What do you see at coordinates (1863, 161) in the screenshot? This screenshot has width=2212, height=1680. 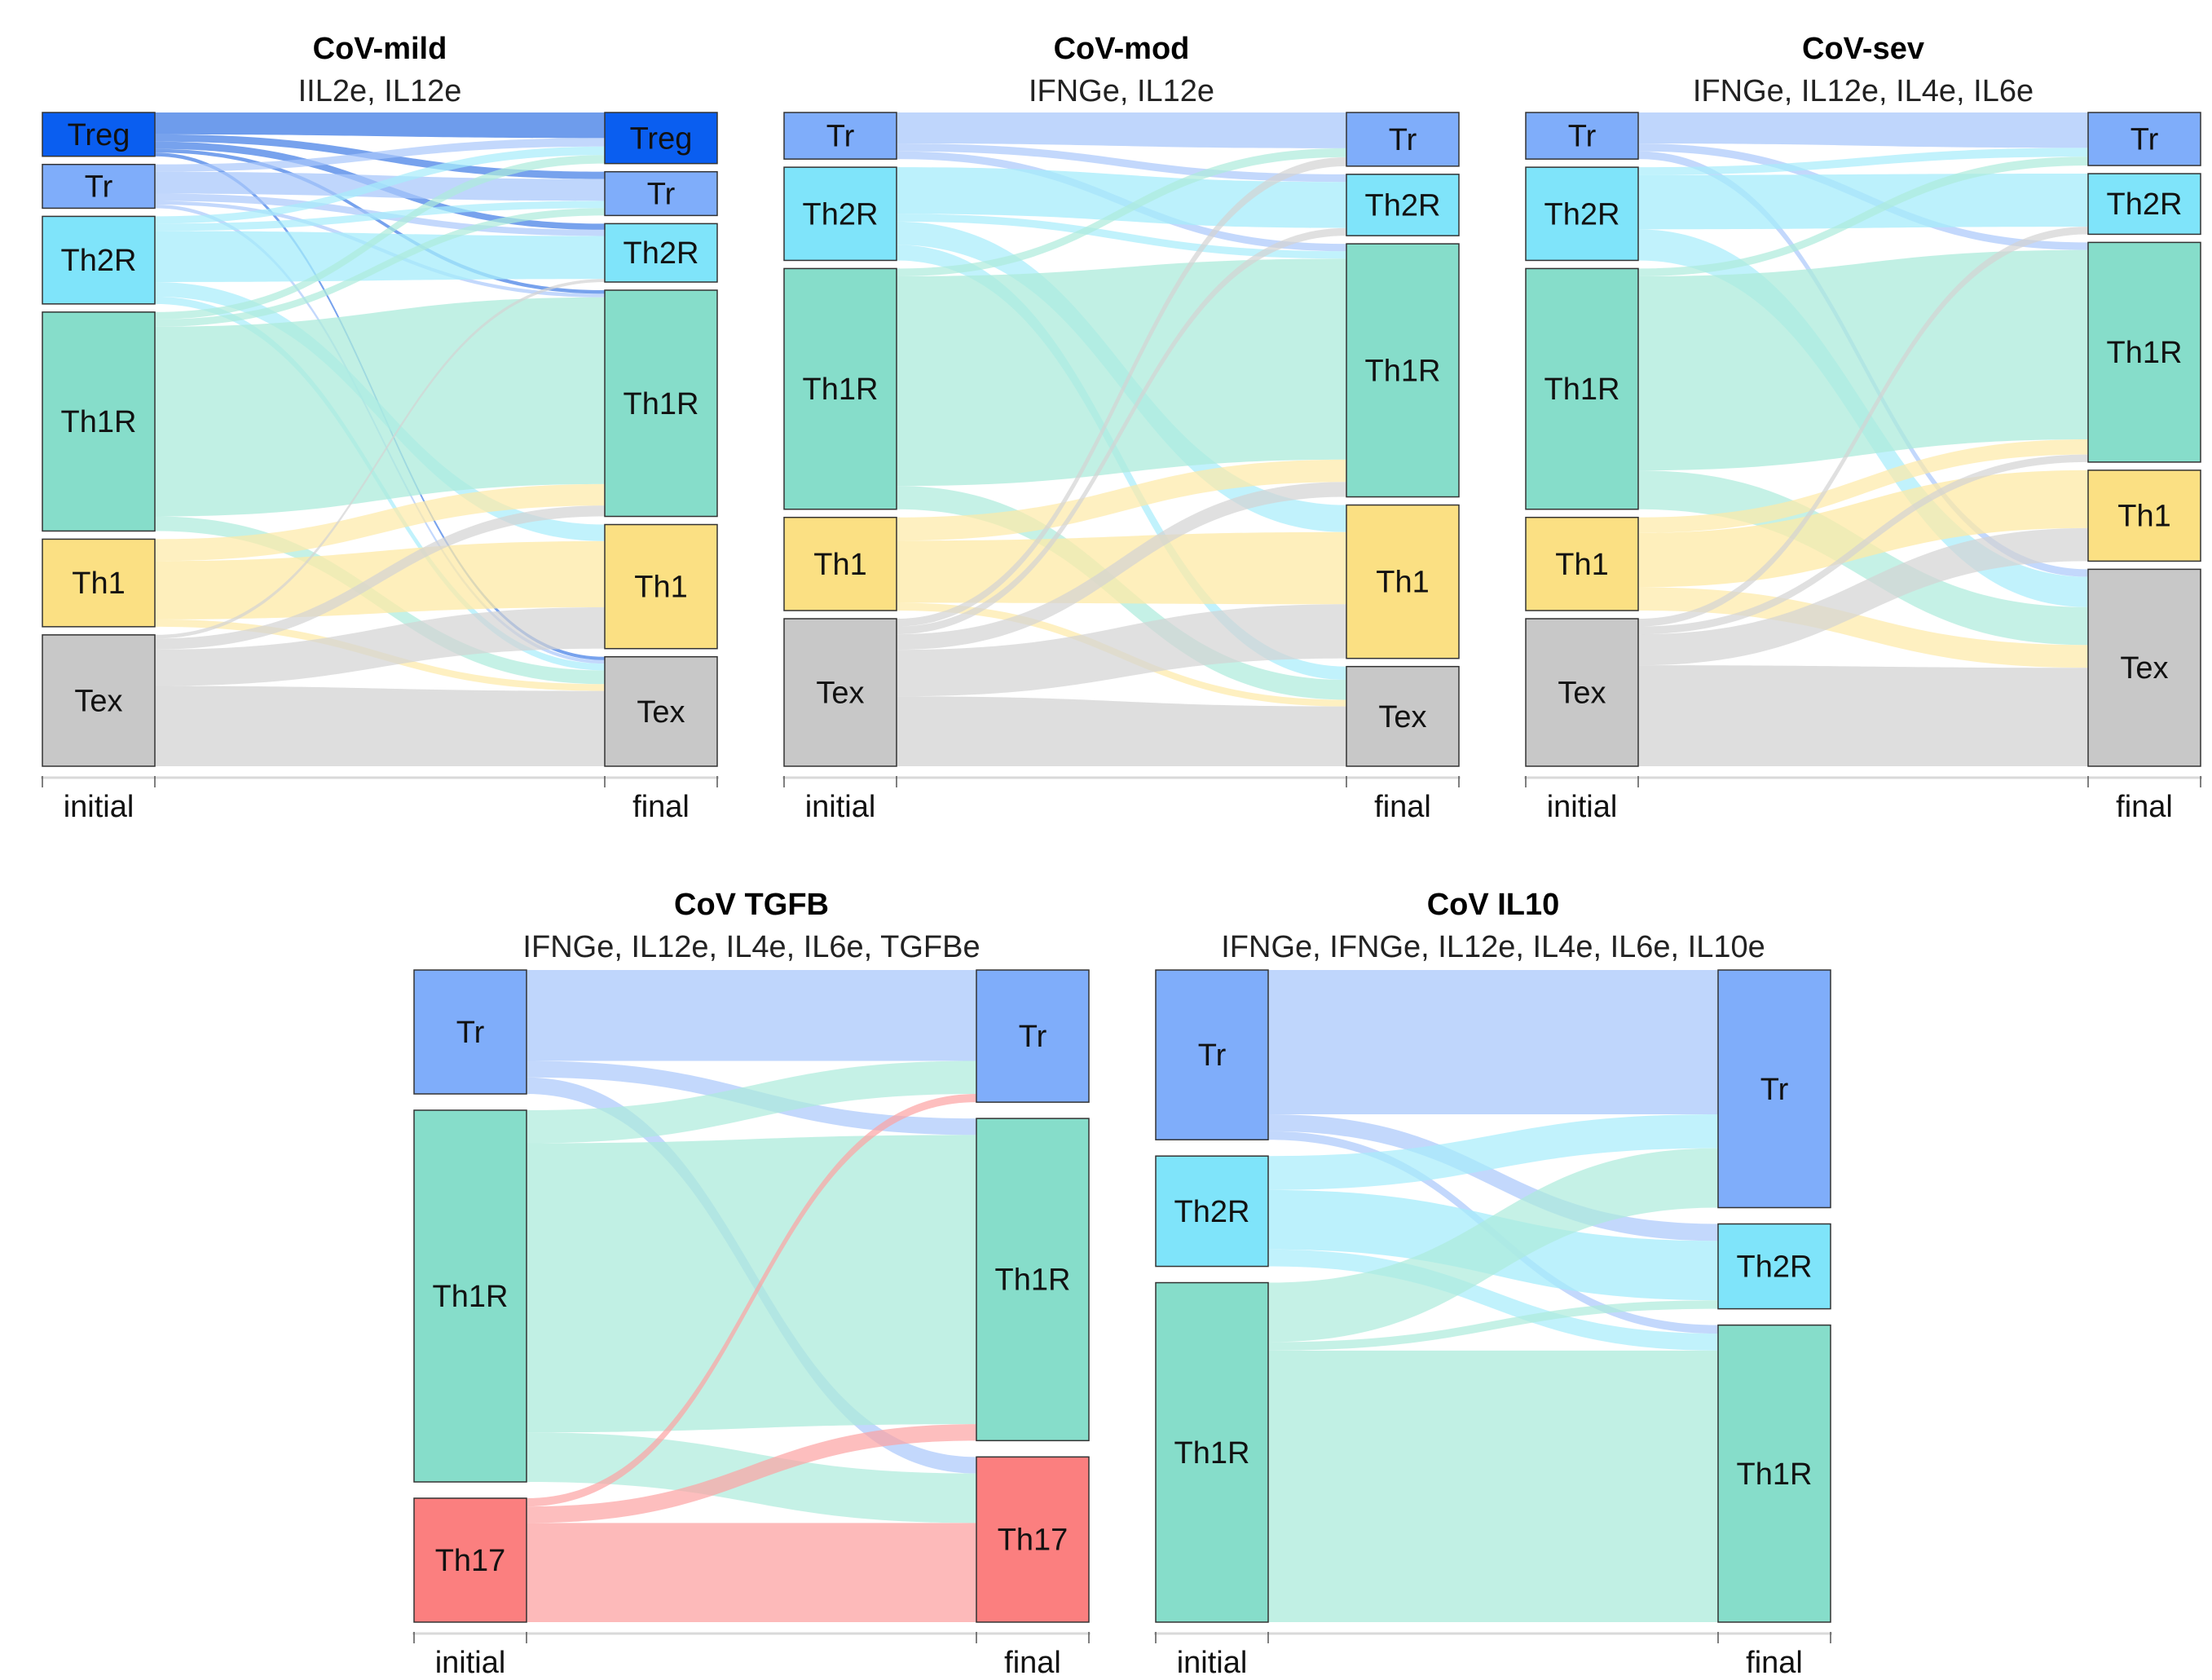 I see `flow-th2r-to-tr` at bounding box center [1863, 161].